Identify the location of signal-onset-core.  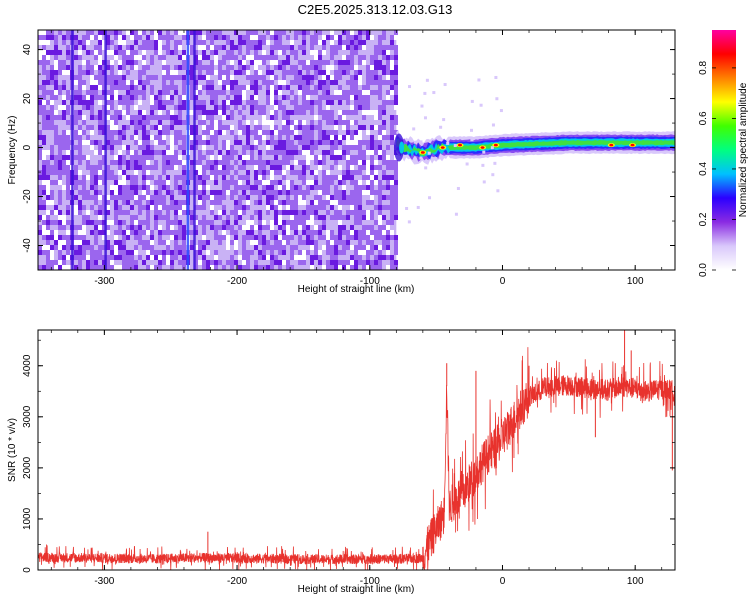
(402, 147).